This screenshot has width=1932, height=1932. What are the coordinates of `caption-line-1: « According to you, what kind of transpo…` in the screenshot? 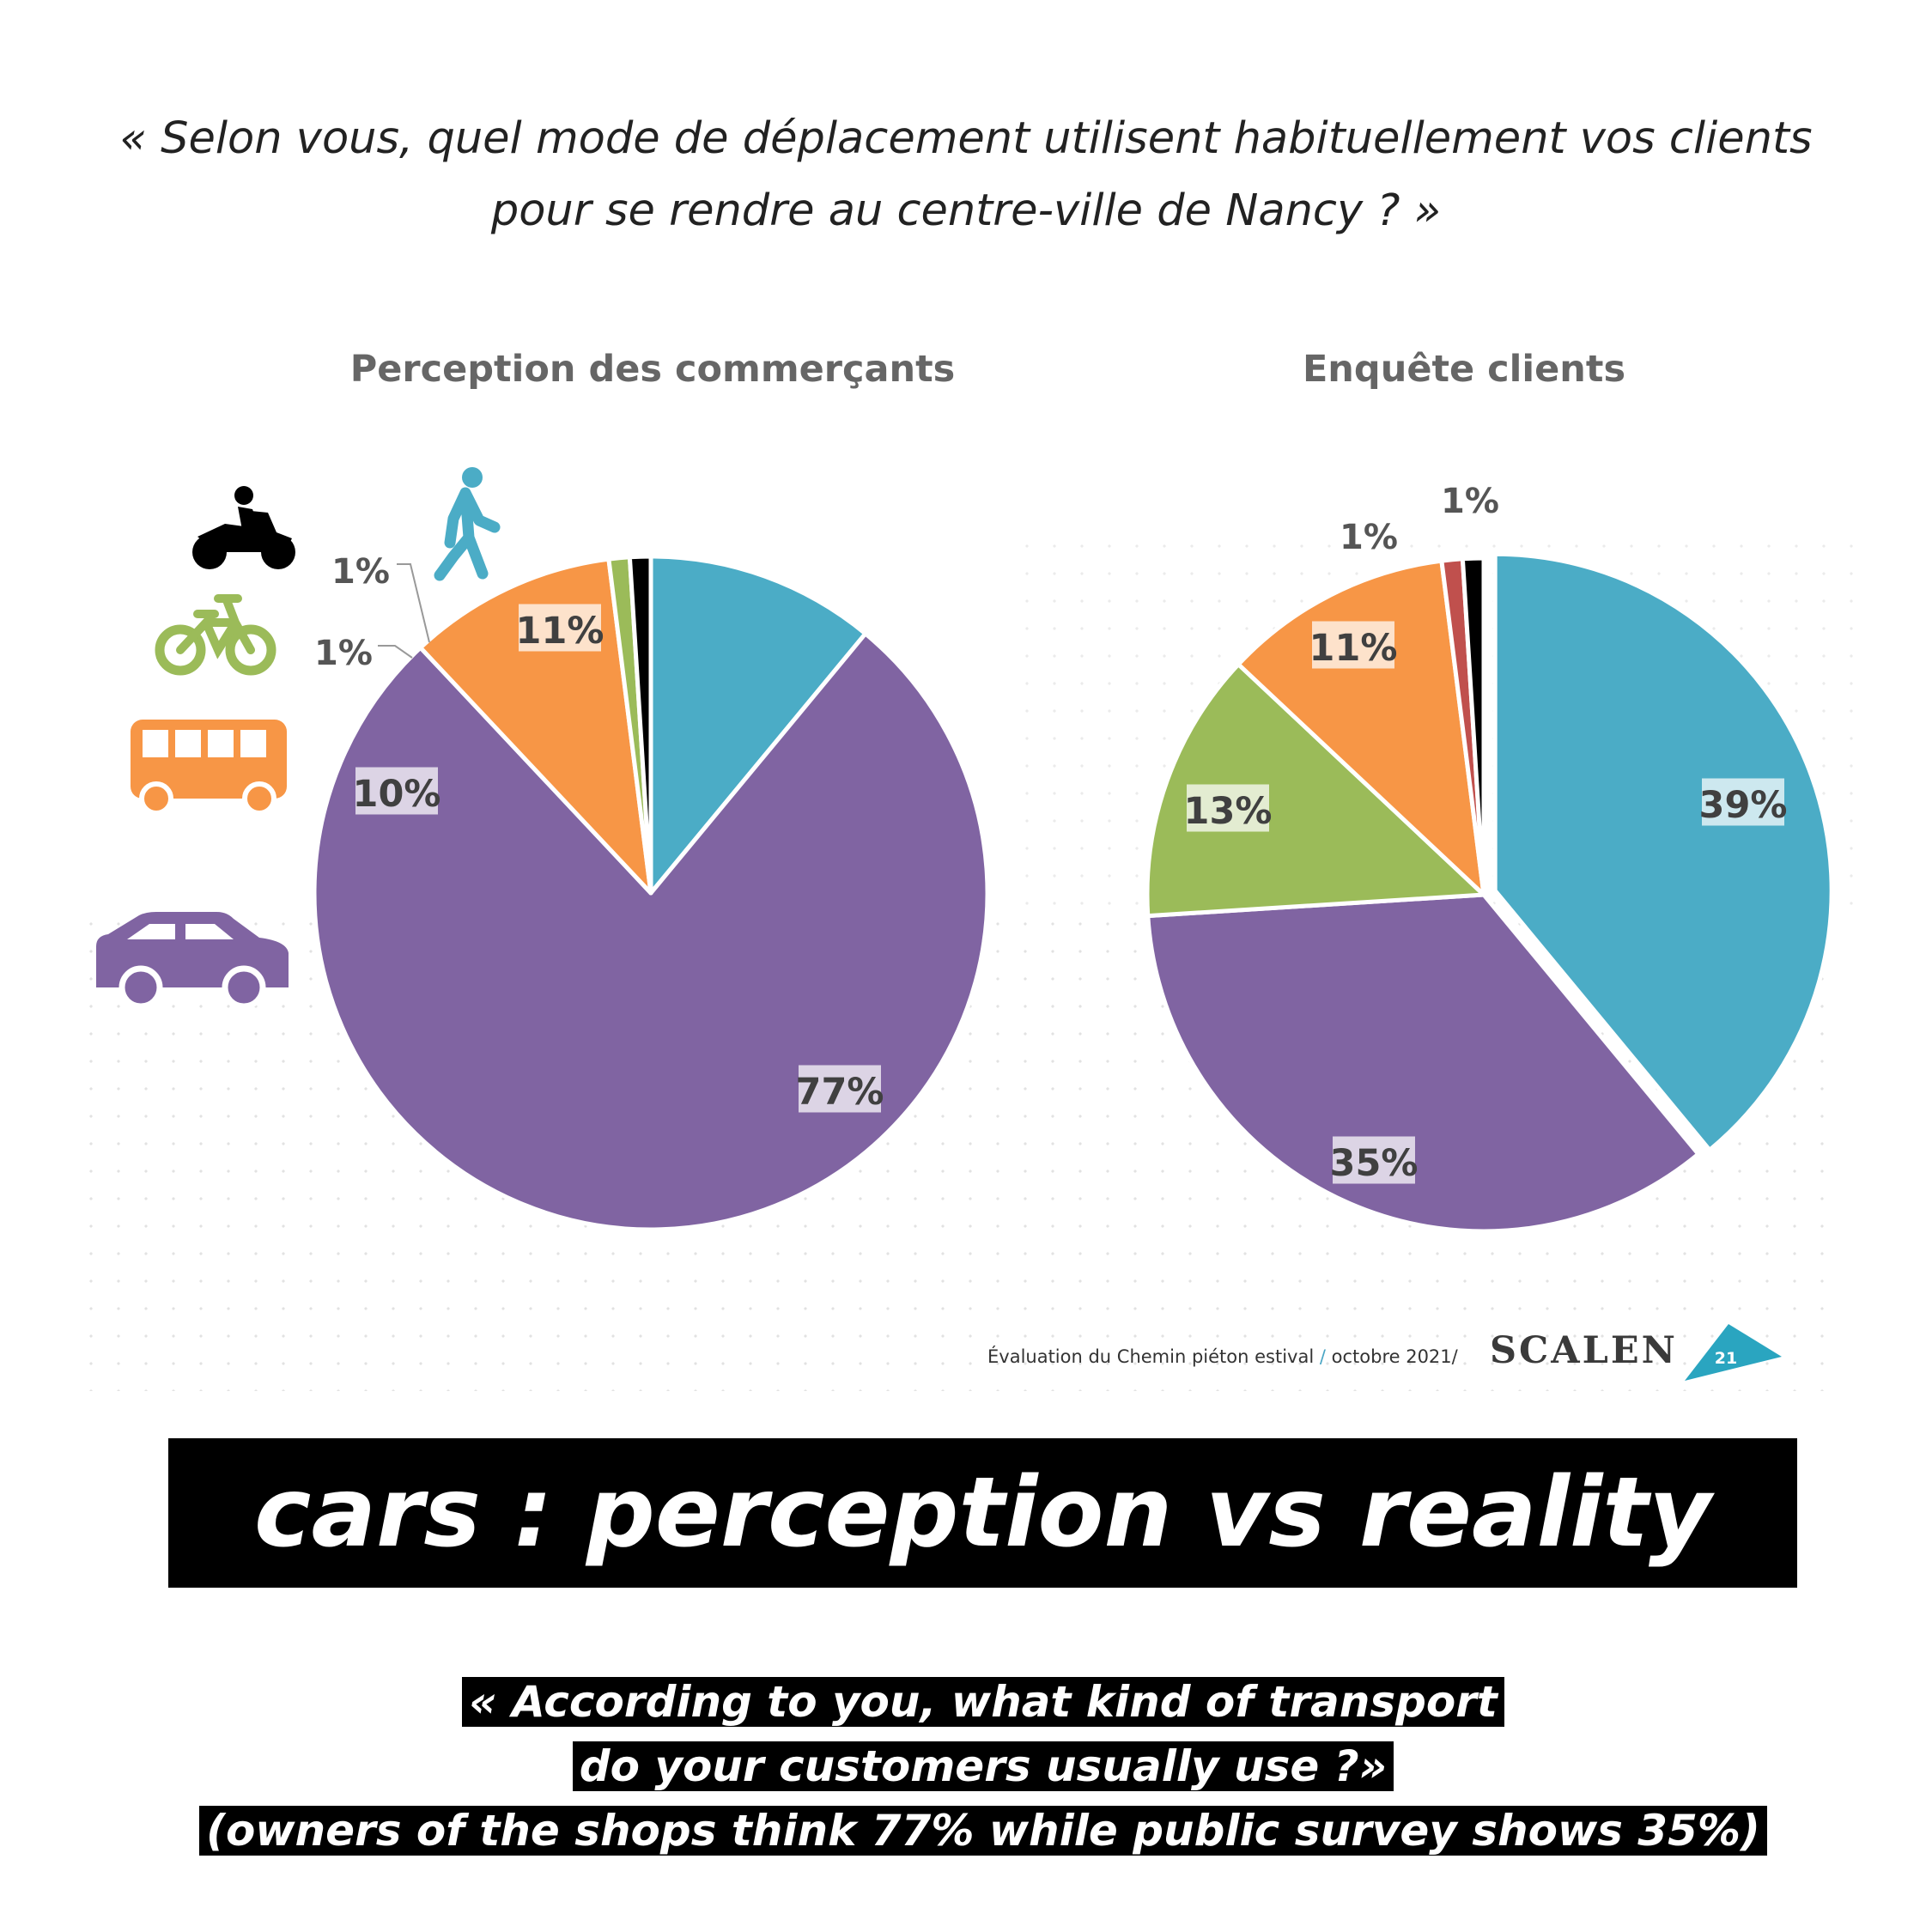 It's located at (983, 1702).